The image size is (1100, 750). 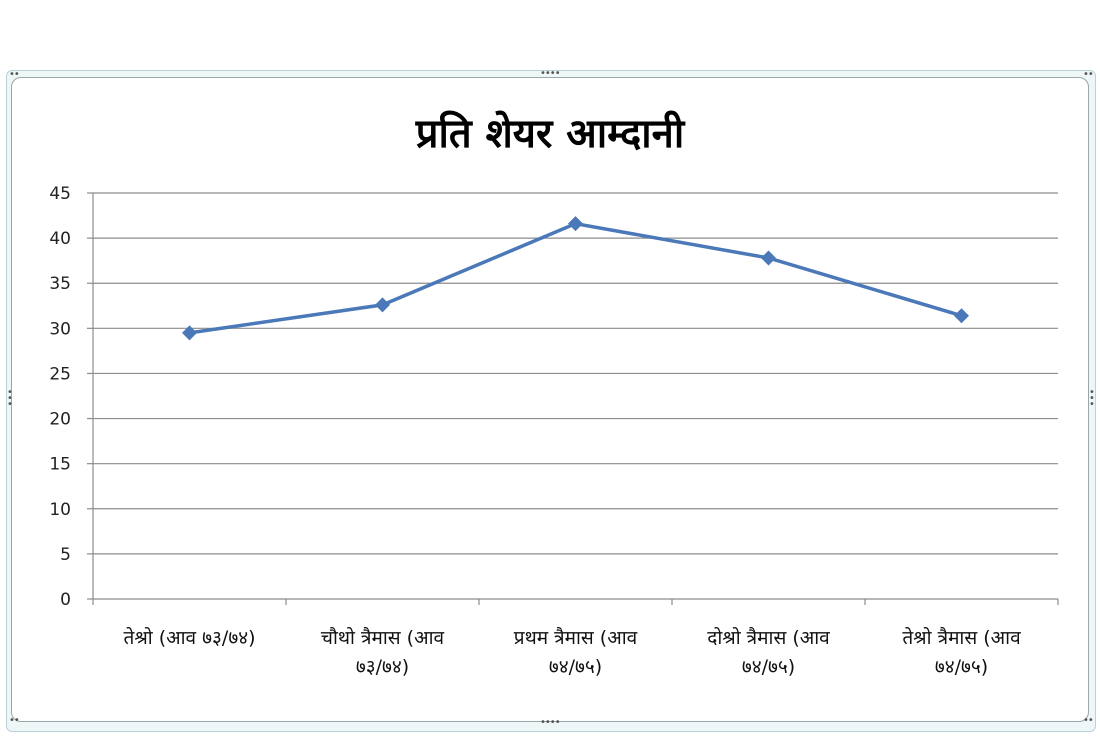 What do you see at coordinates (60, 239) in the screenshot?
I see `y-tick-label: 40` at bounding box center [60, 239].